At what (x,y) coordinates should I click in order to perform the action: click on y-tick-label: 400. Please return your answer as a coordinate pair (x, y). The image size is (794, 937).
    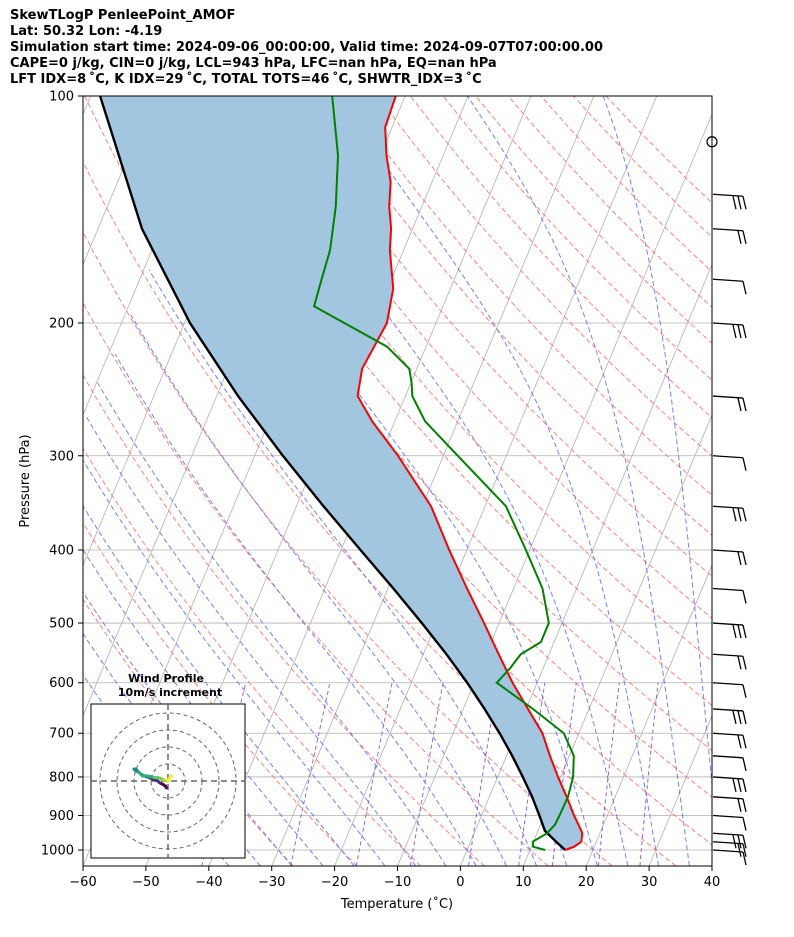
    Looking at the image, I should click on (61, 550).